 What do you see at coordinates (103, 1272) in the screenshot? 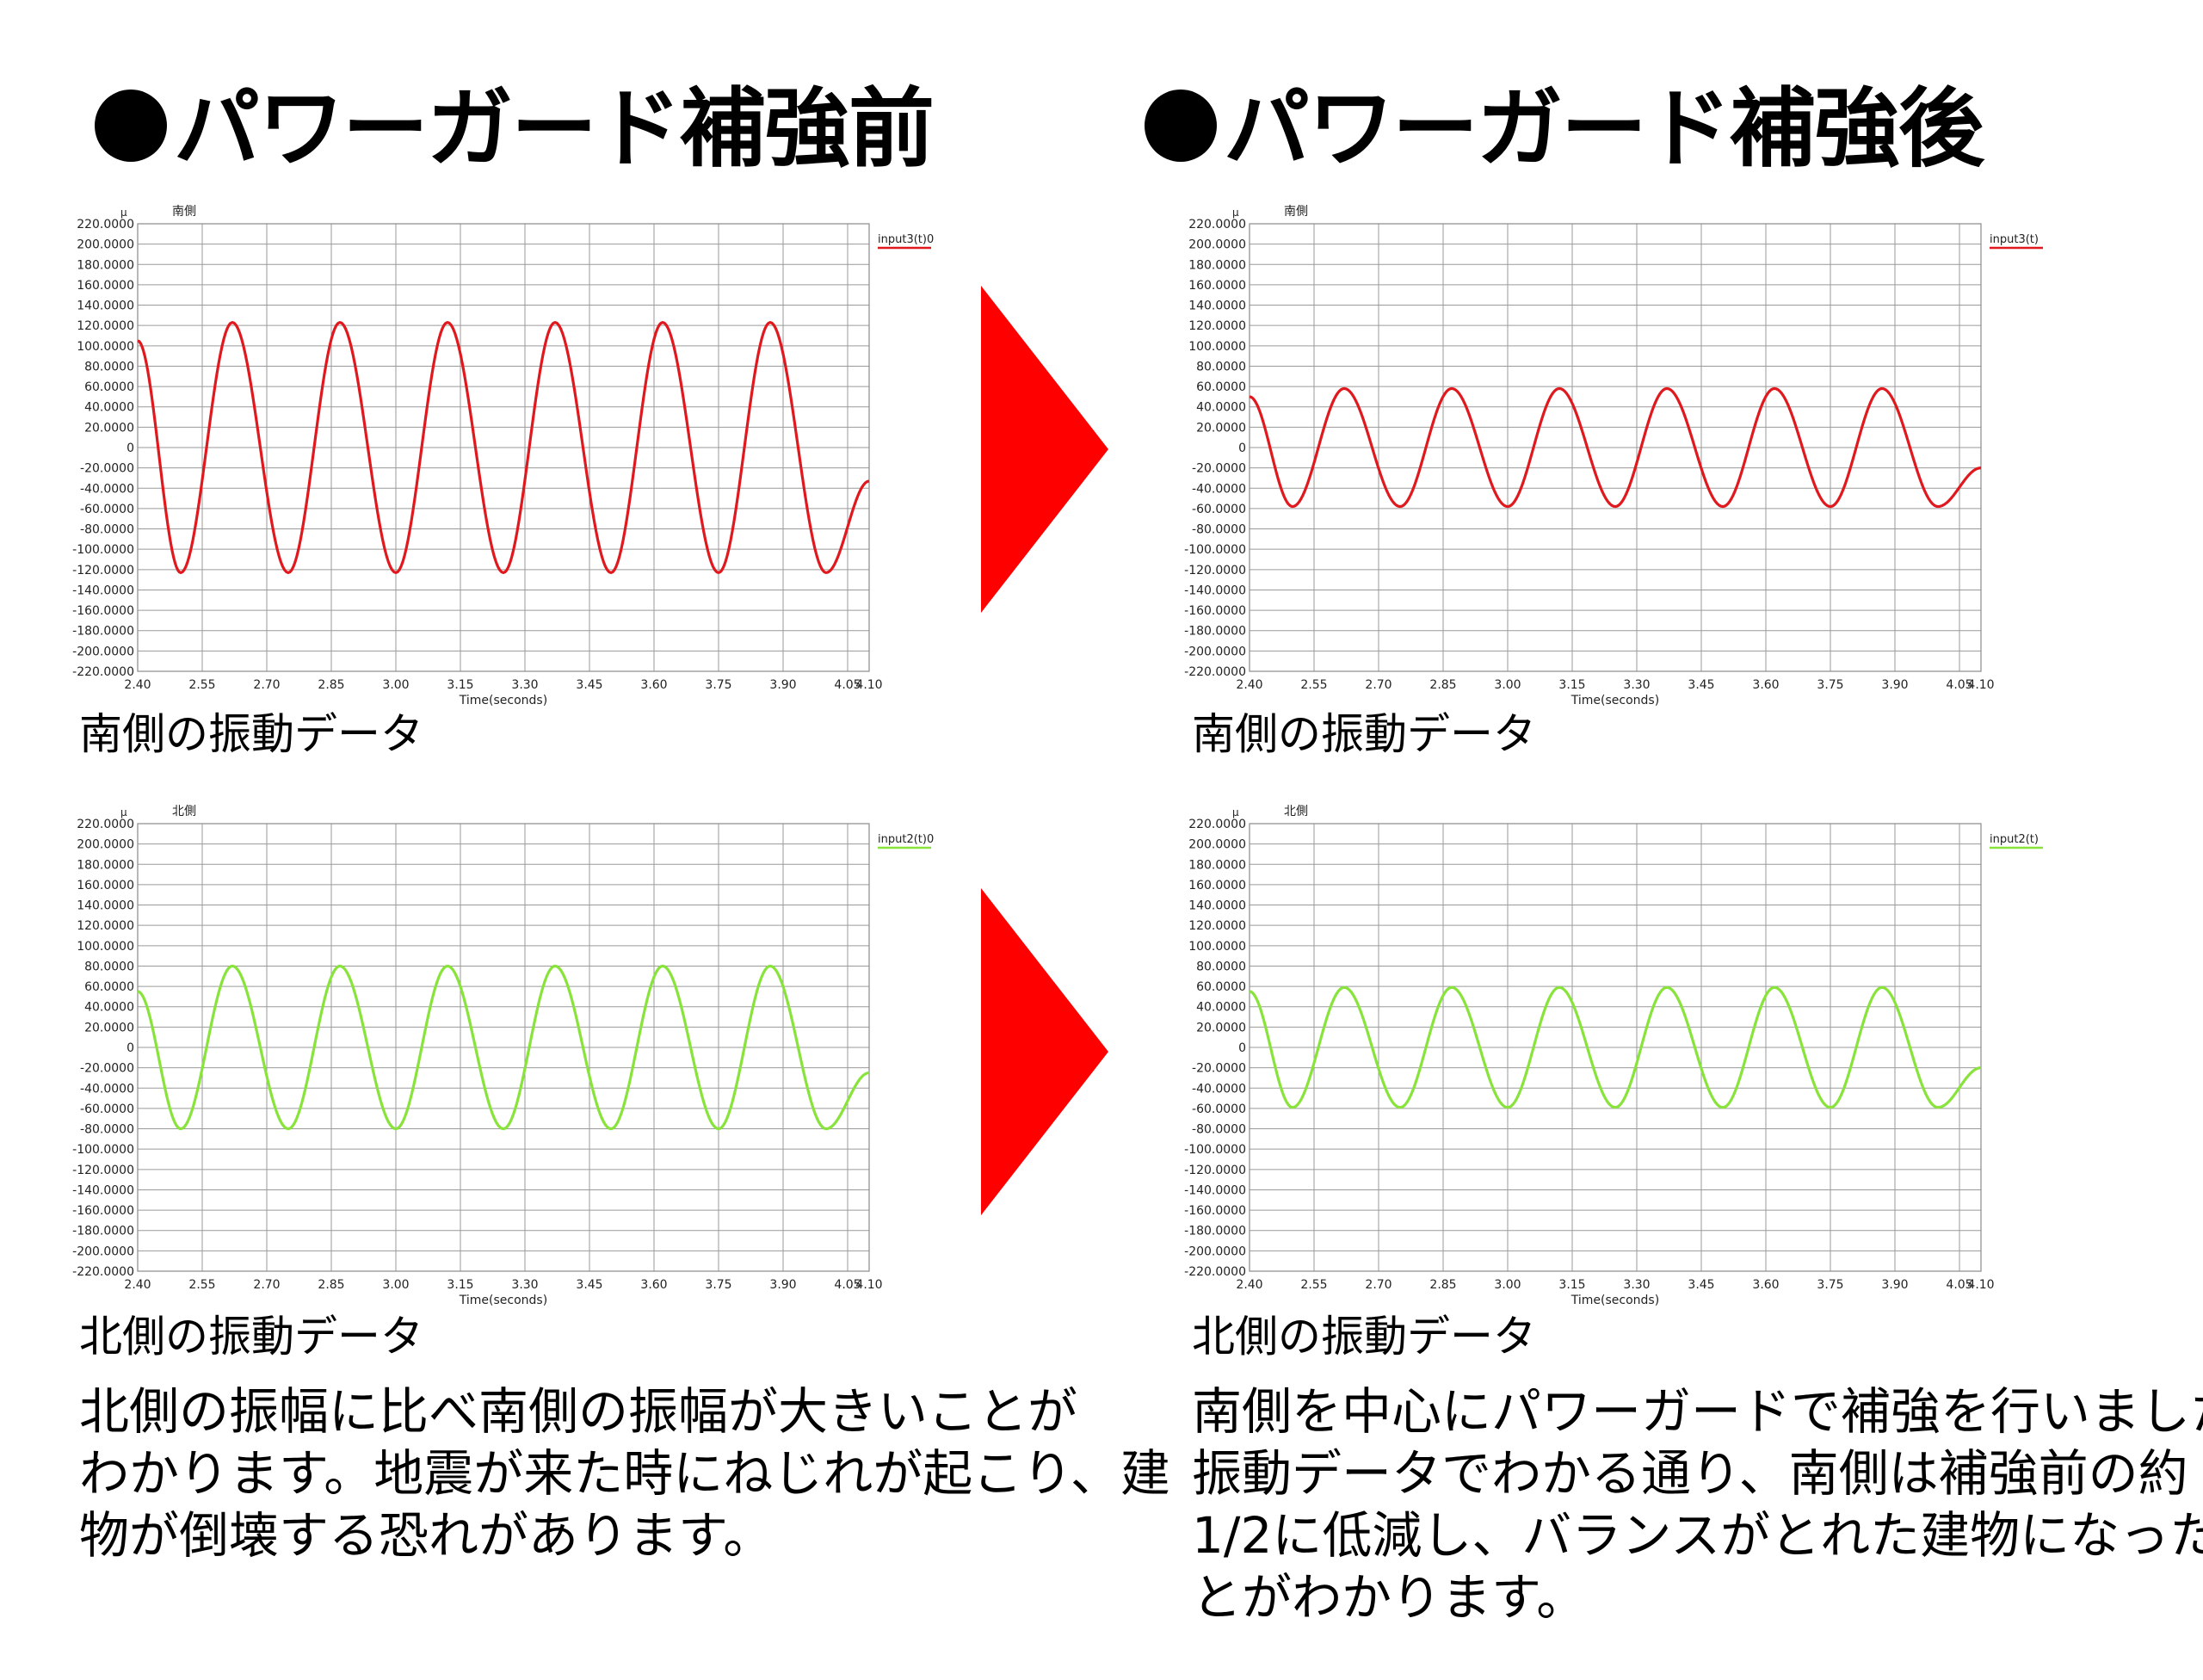
I see `y-tick-label: -220.0000` at bounding box center [103, 1272].